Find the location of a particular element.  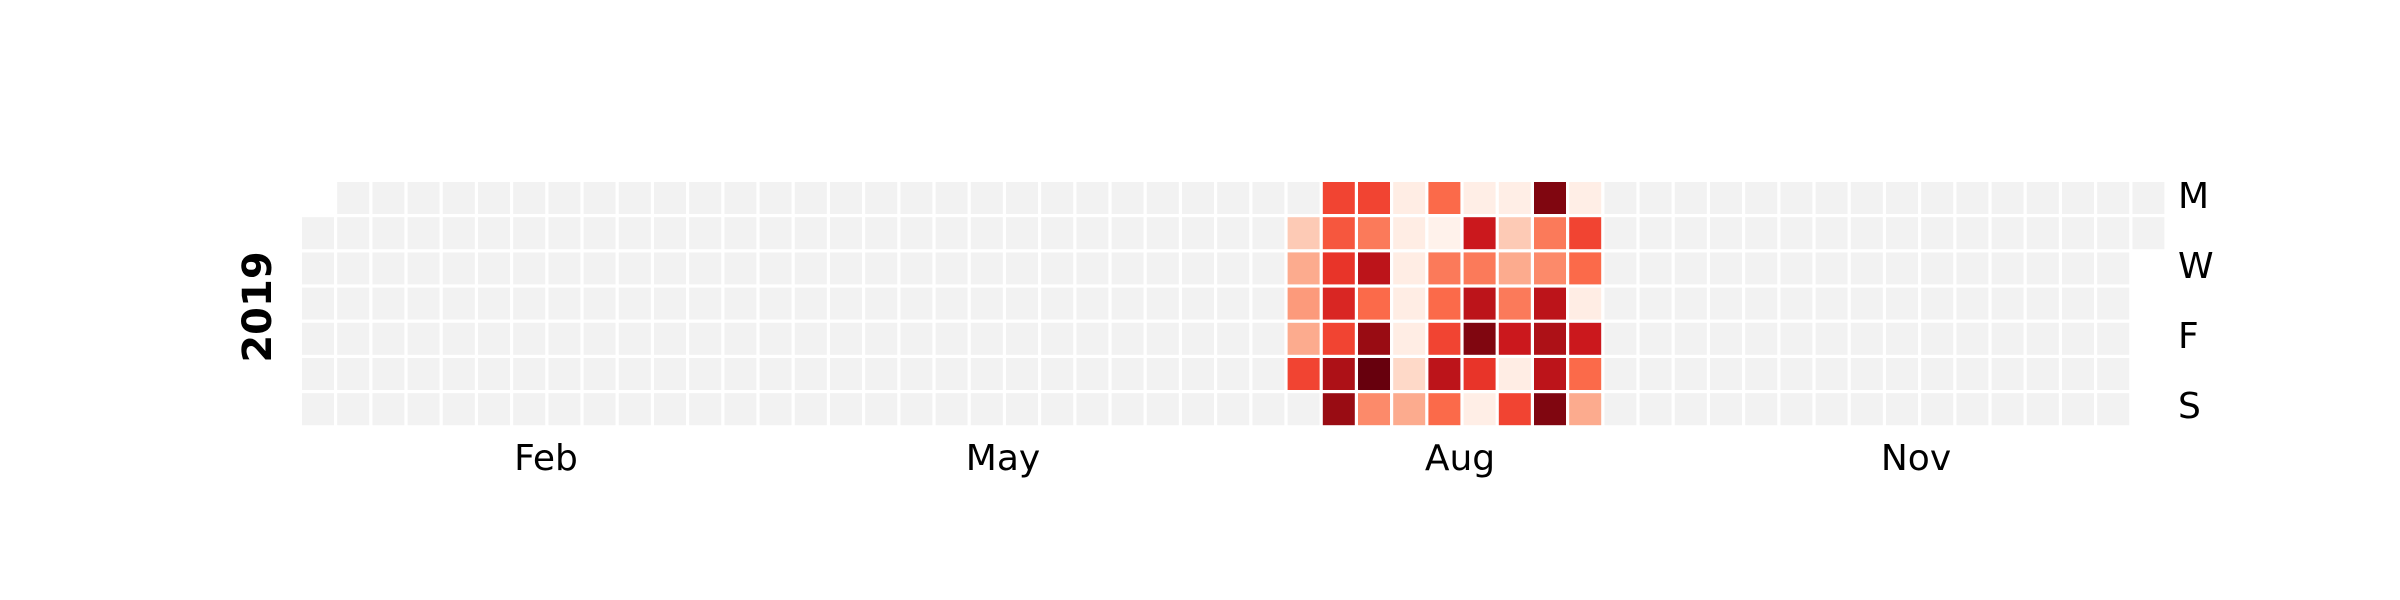

month-tick-label: Aug is located at coordinates (1460, 458).